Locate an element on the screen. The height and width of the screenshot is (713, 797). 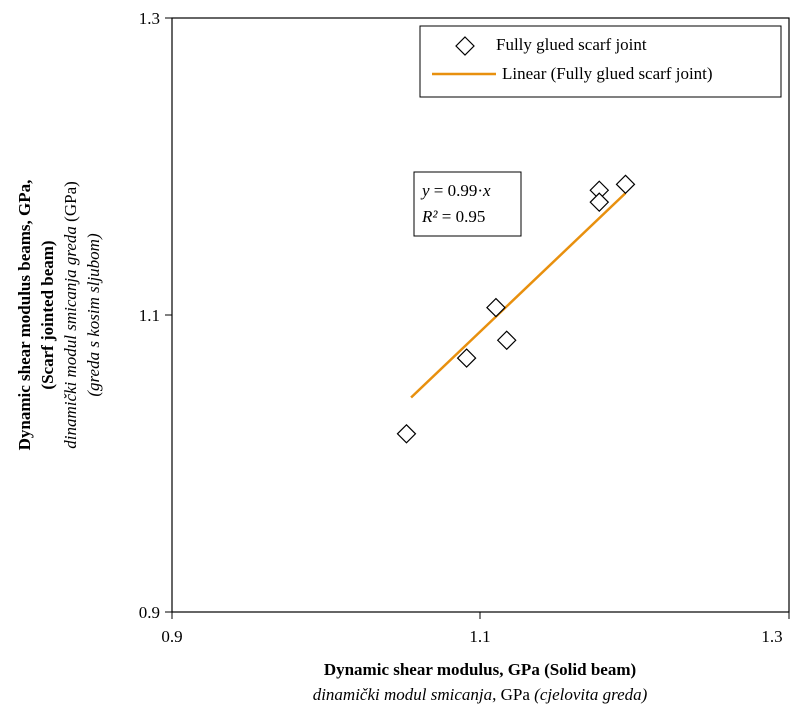
x-axis-subtitle-italic-b: (cjelovita greda) is located at coordinates (590, 694).